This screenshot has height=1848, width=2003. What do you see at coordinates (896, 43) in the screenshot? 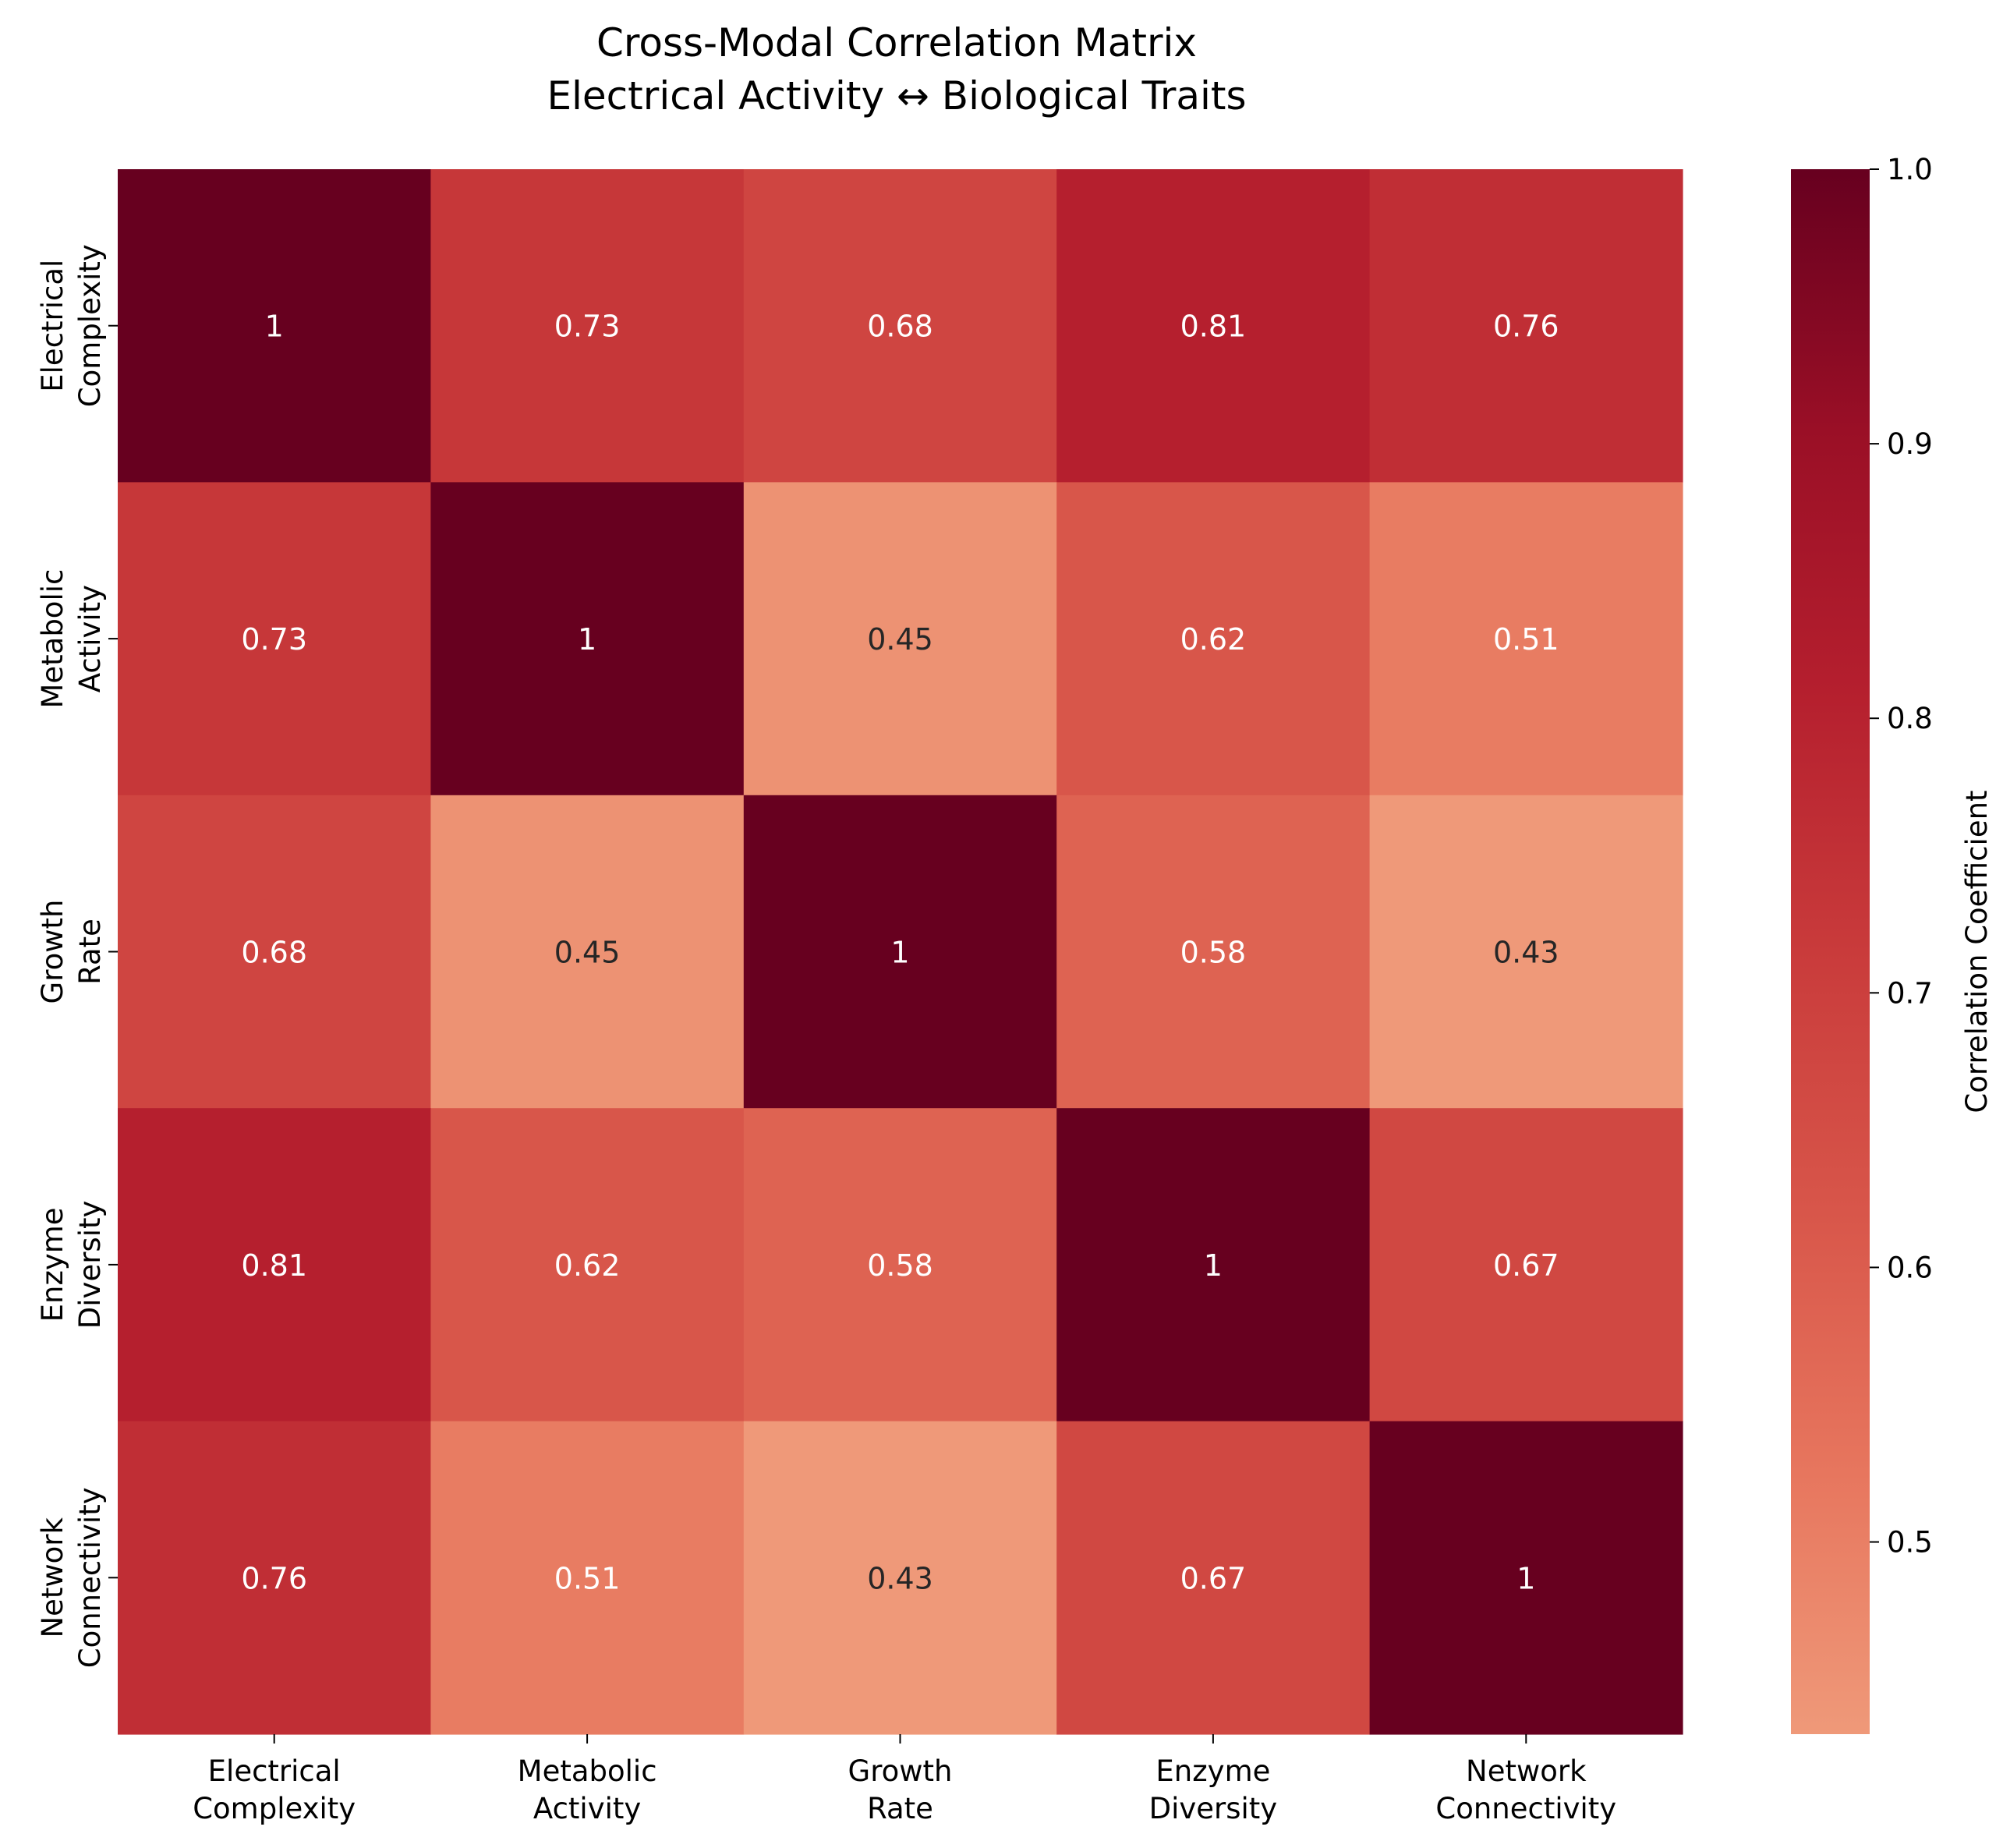
I see `chart-title-line-1: Cross-Modal Correlation Matrix` at bounding box center [896, 43].